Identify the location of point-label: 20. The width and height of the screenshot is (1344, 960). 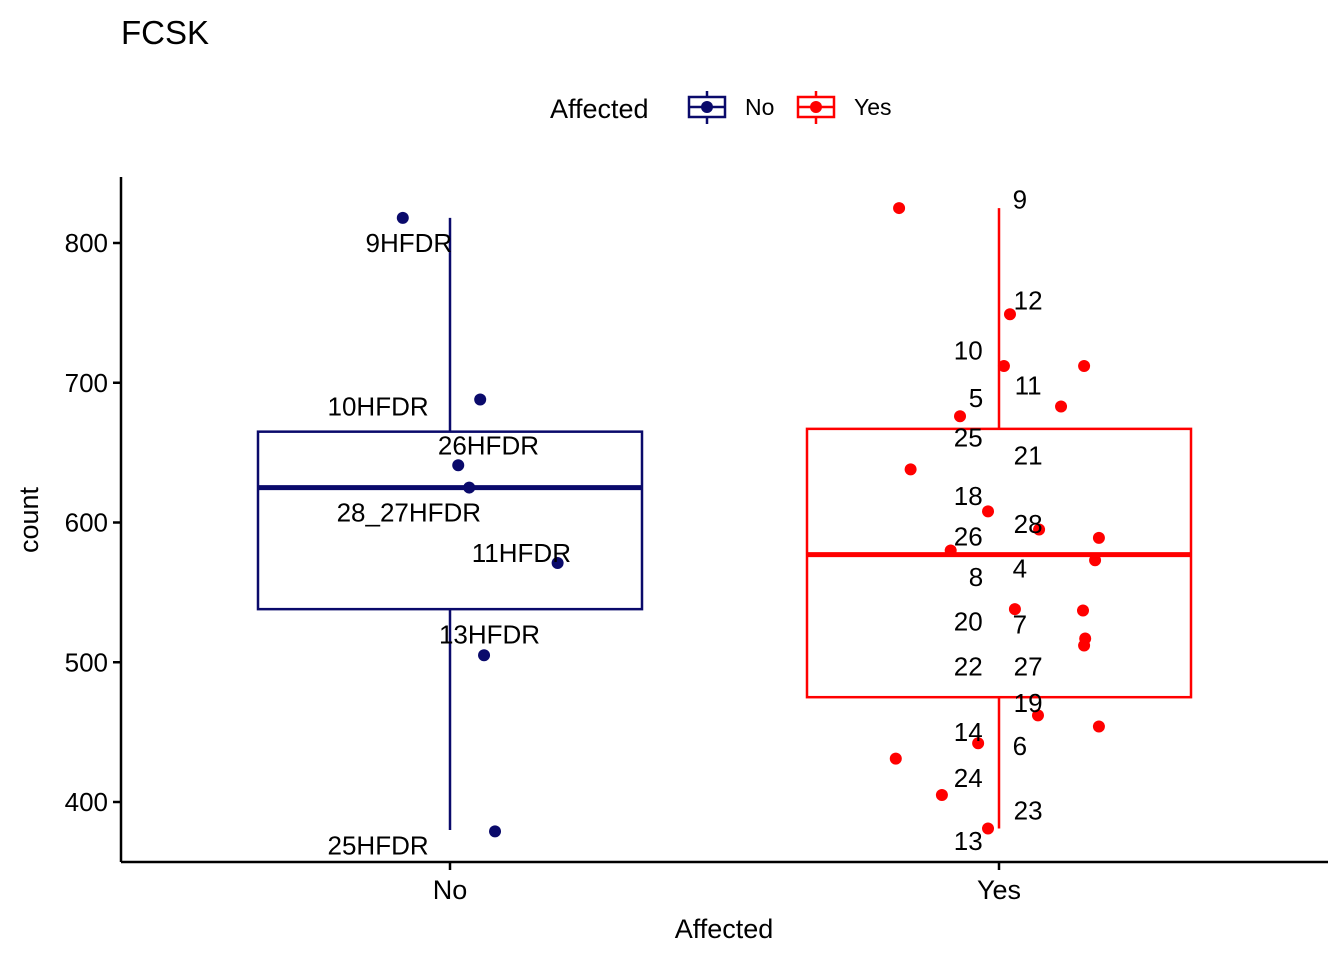
(968, 622).